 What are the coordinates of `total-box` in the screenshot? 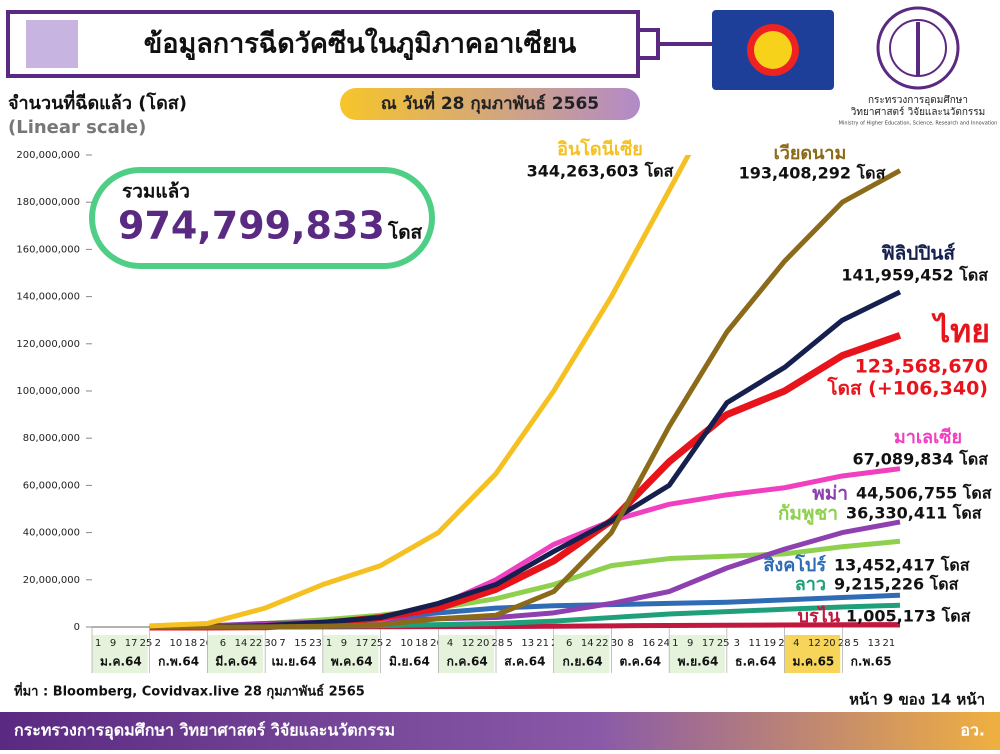 It's located at (262, 218).